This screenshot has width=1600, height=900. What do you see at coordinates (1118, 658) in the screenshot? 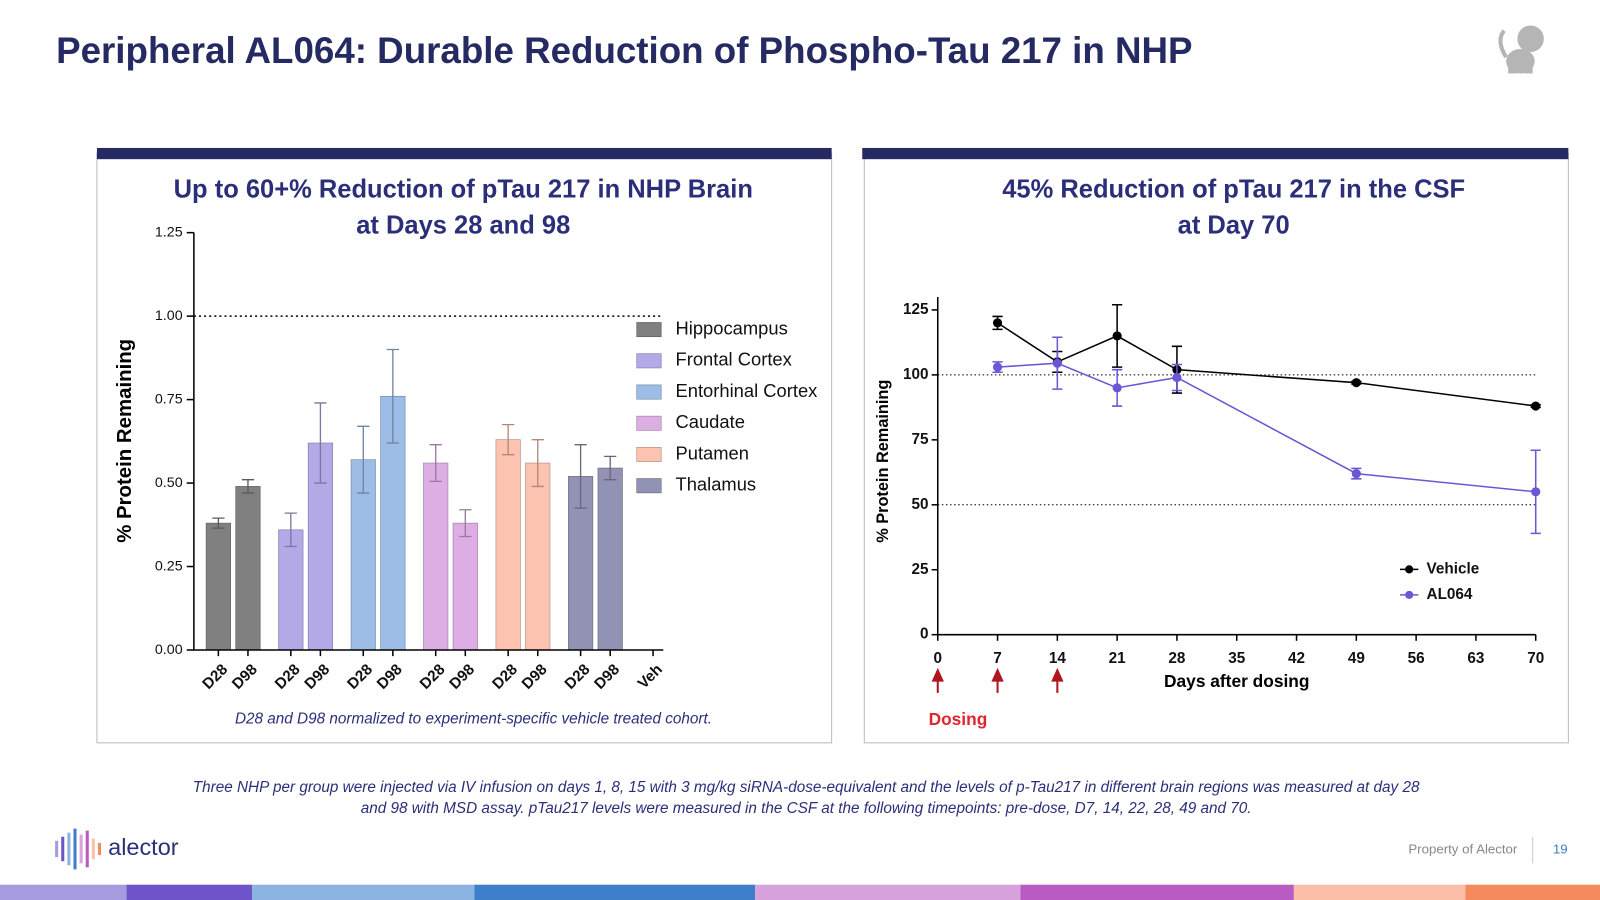
I see `x-tick-label: 21` at bounding box center [1118, 658].